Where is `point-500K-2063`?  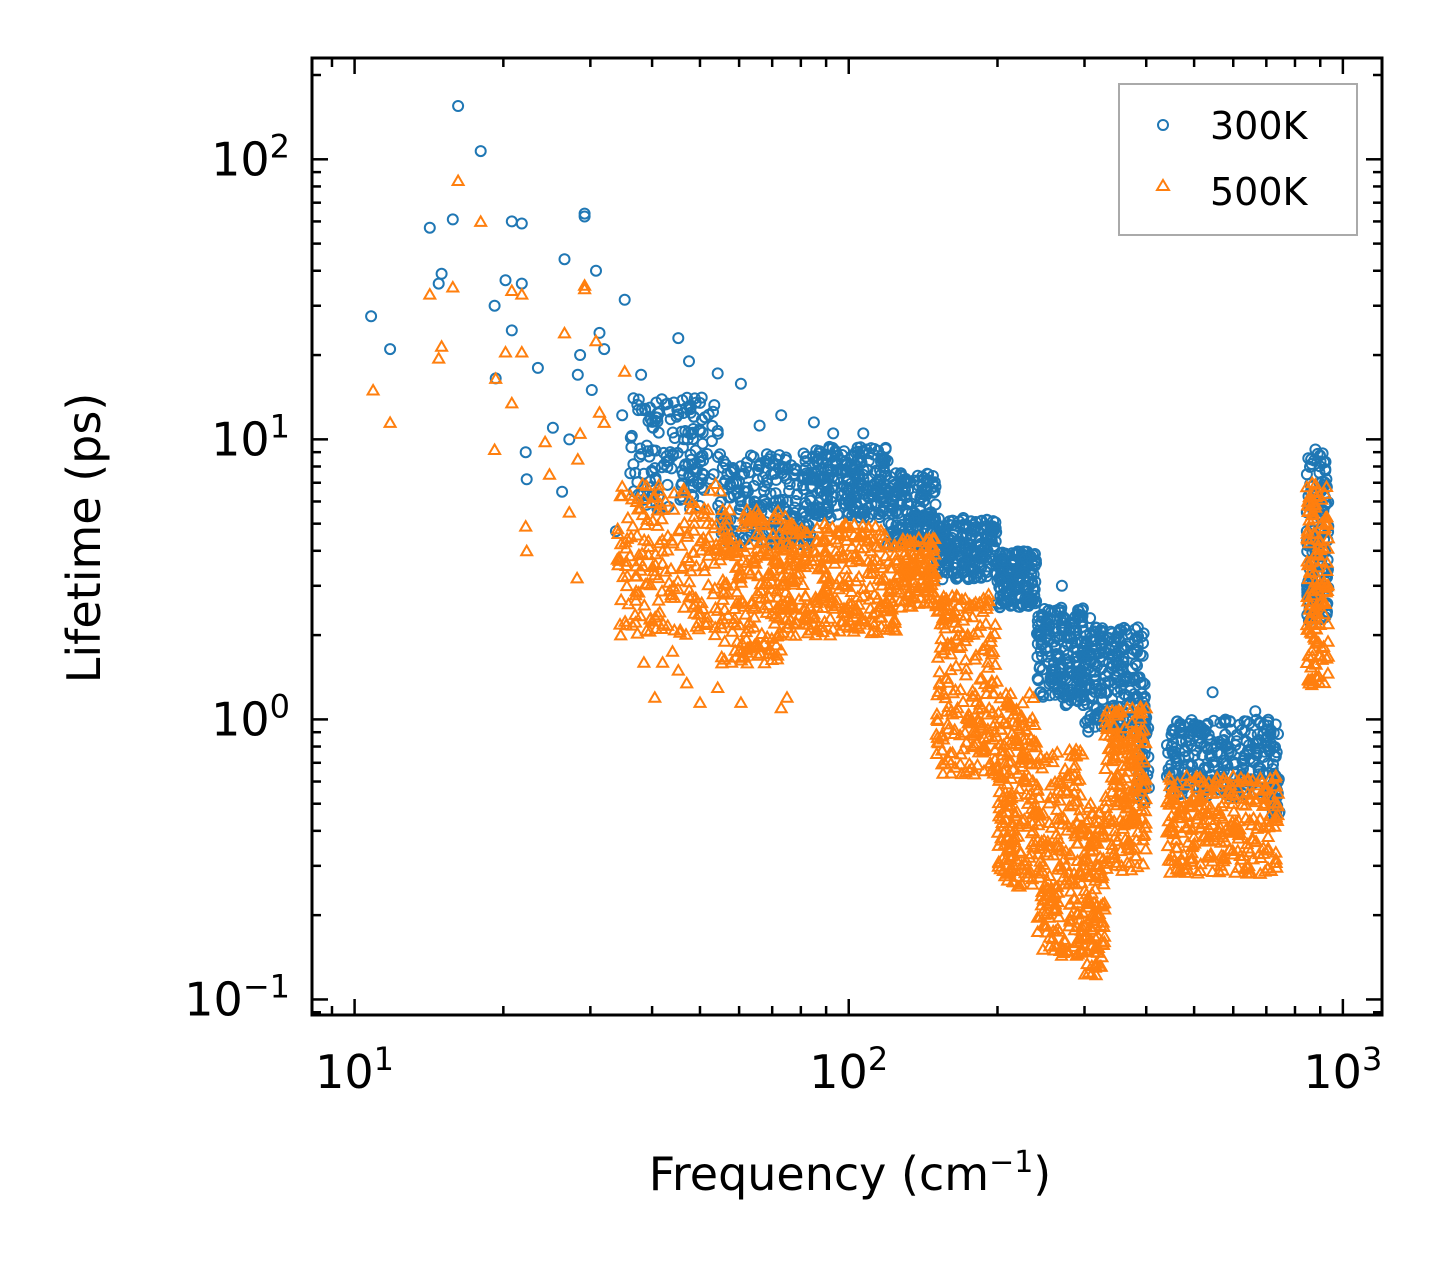
point-500K-2063 is located at coordinates (1212, 870).